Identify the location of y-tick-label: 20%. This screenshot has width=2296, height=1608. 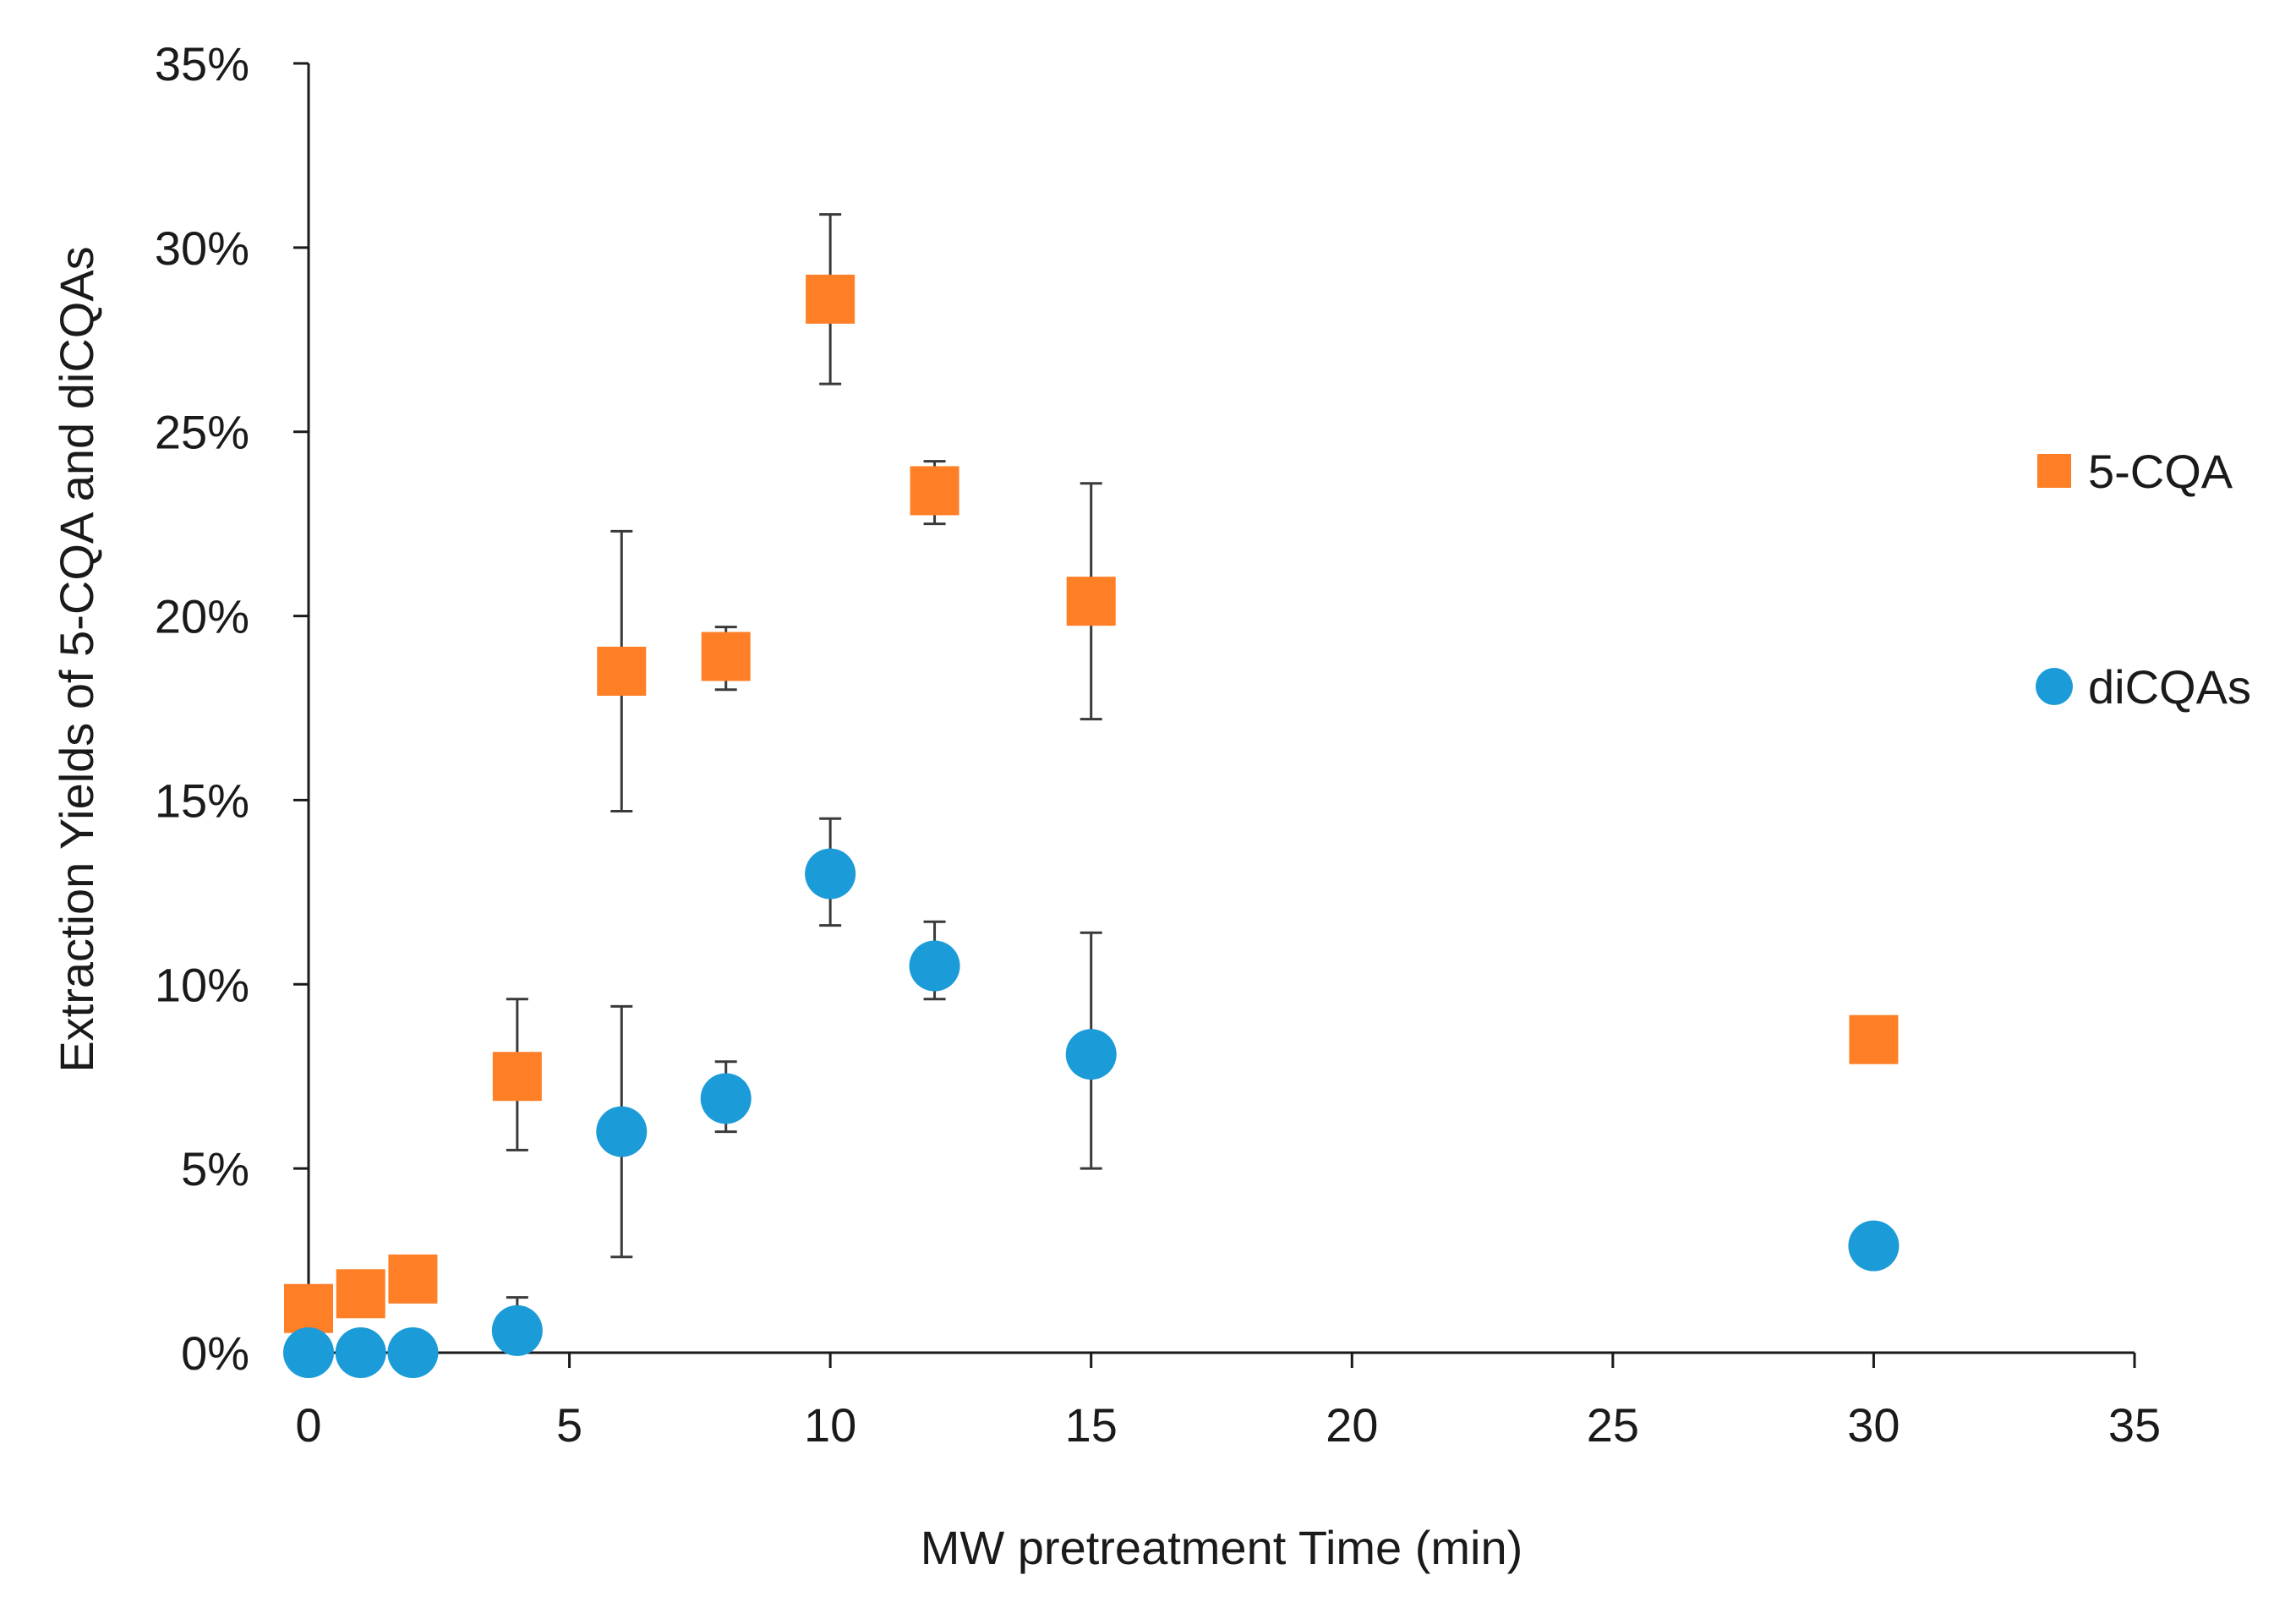
(202, 616).